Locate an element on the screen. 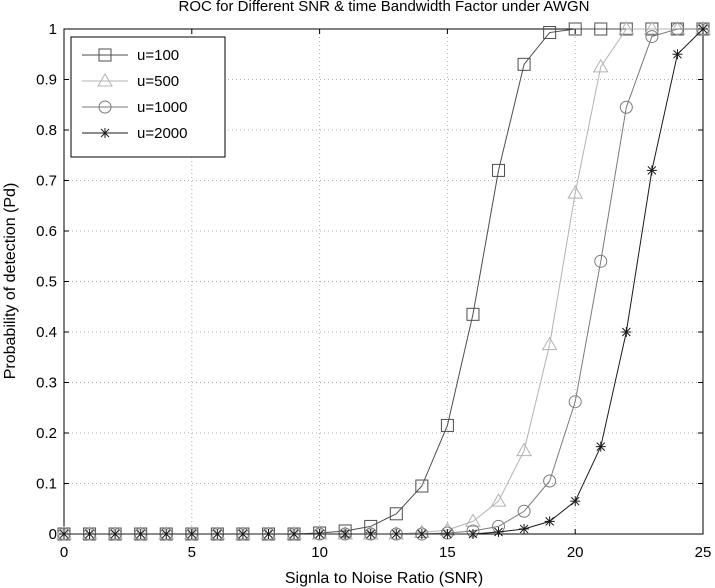 This screenshot has height=588, width=715. legend-label: u=2000 is located at coordinates (162, 133).